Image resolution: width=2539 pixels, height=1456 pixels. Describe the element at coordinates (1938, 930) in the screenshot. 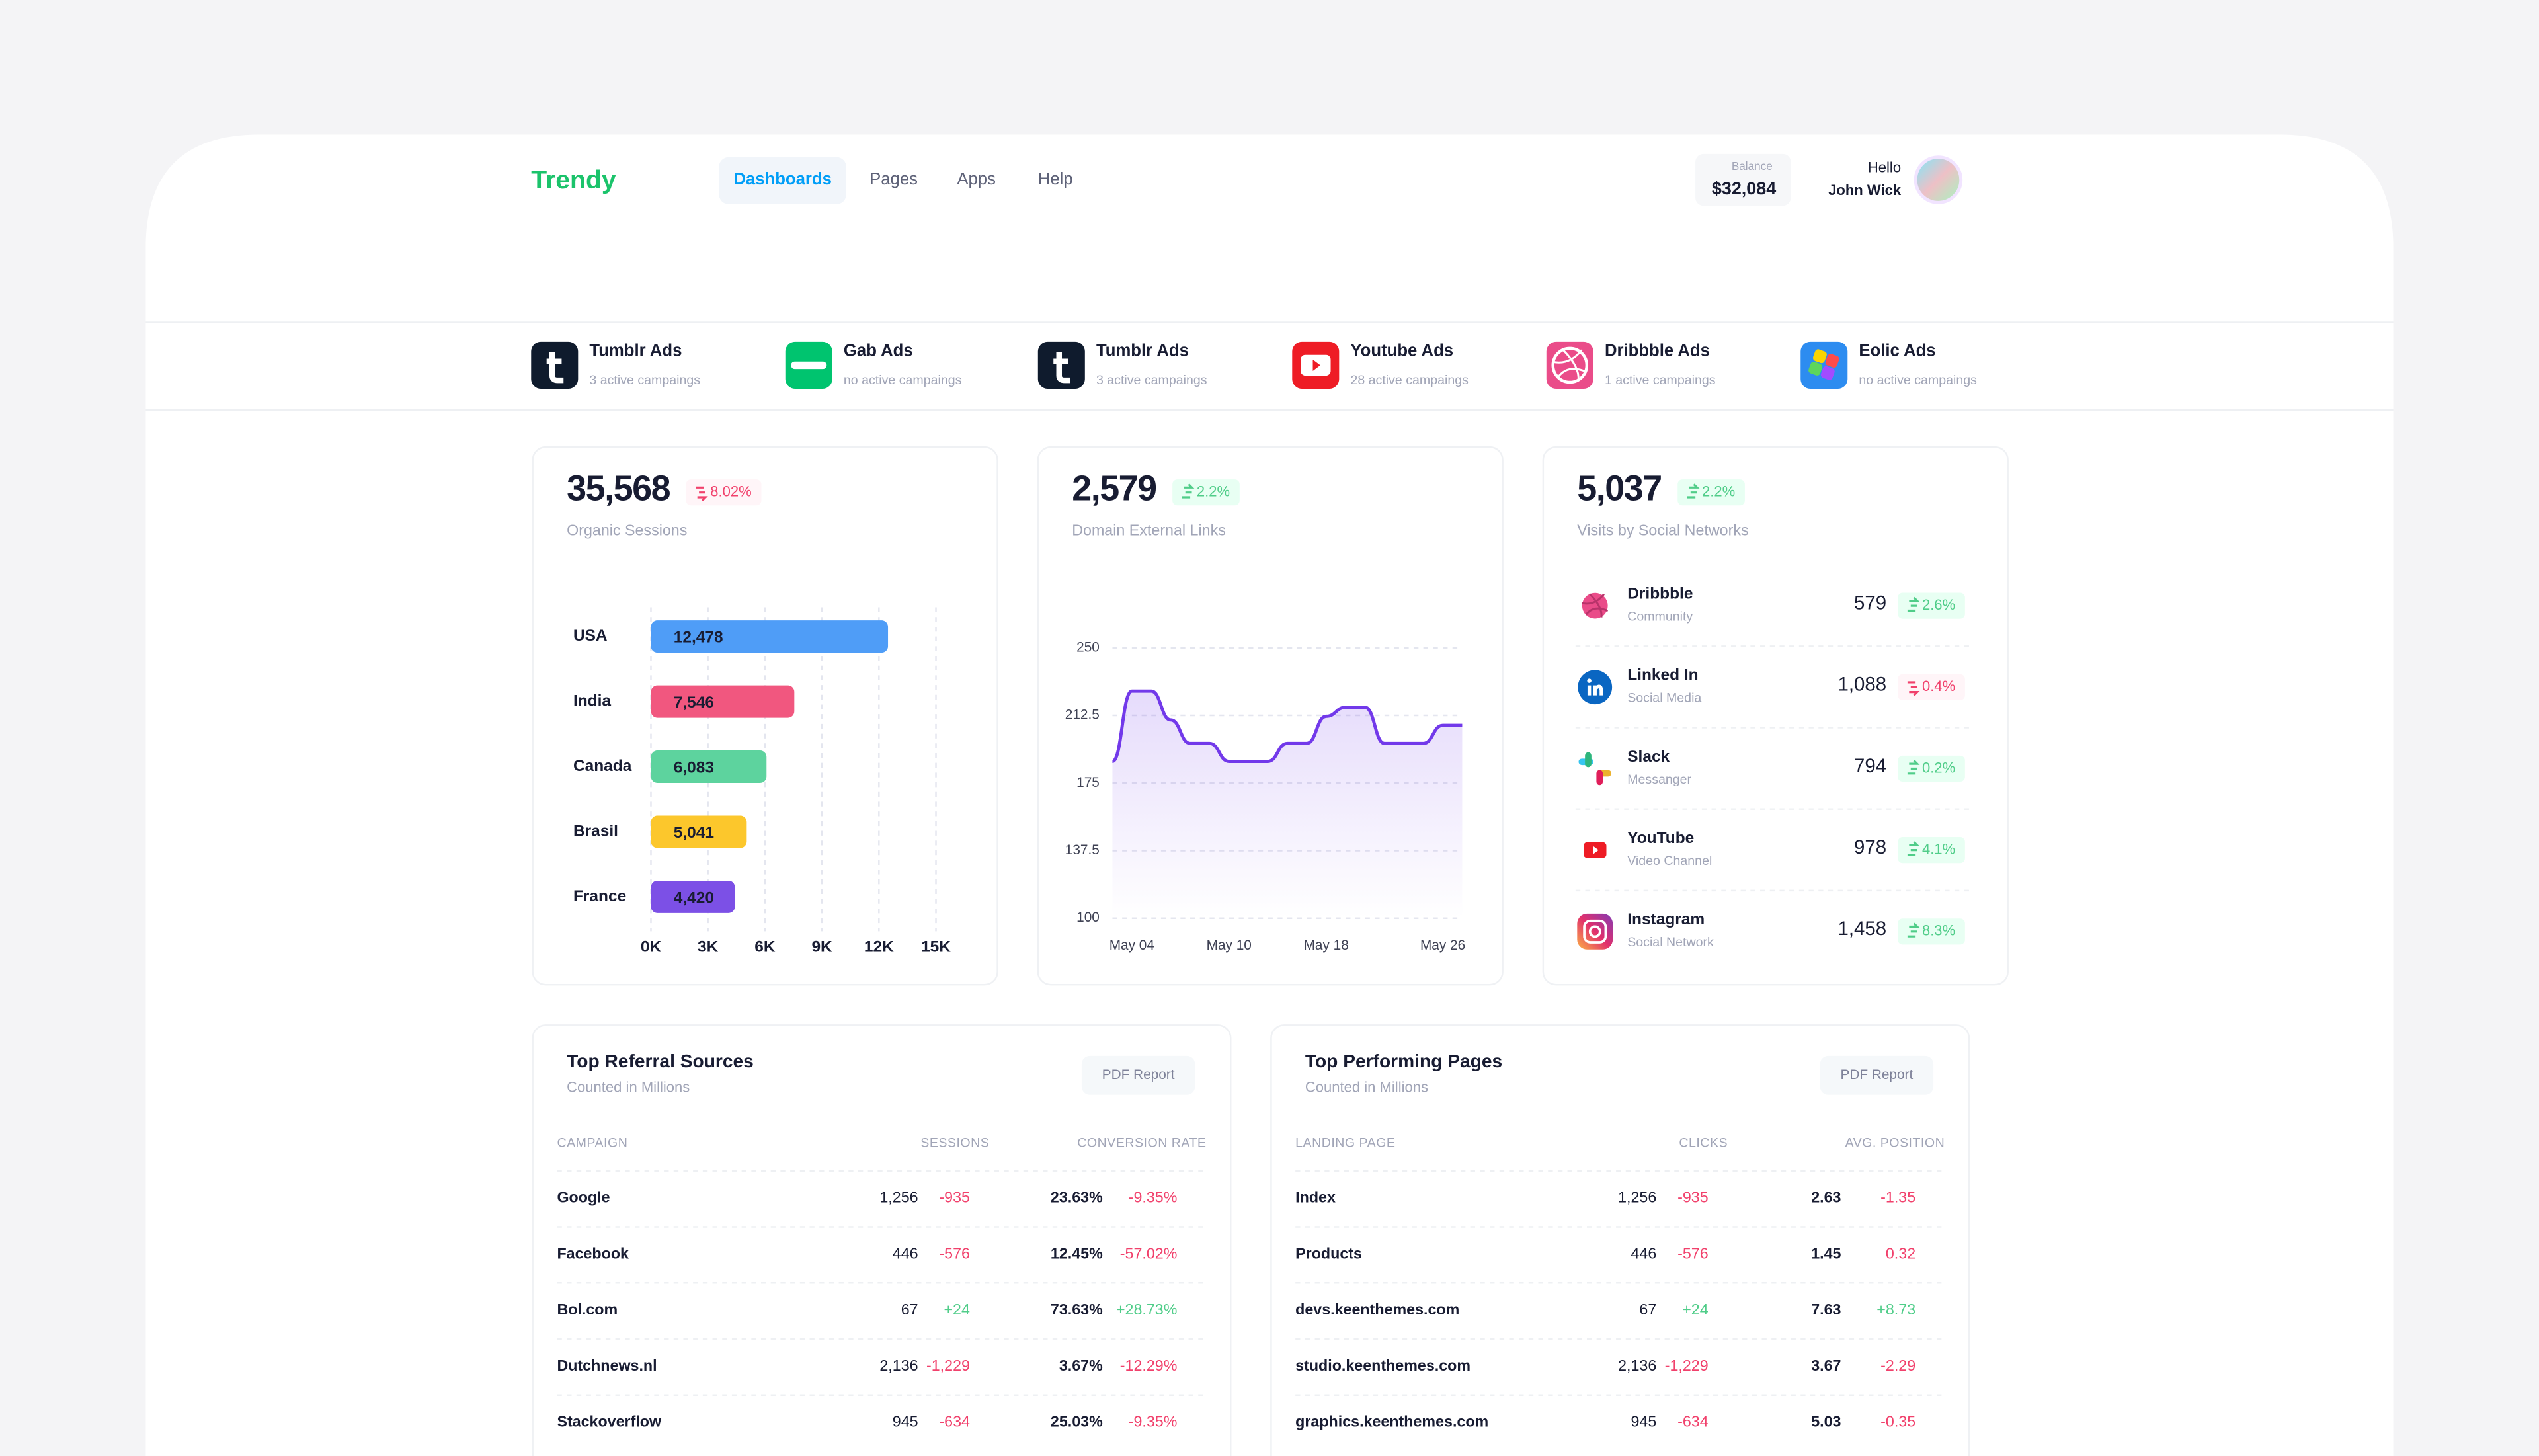

I see `change-text: 8.3%` at that location.